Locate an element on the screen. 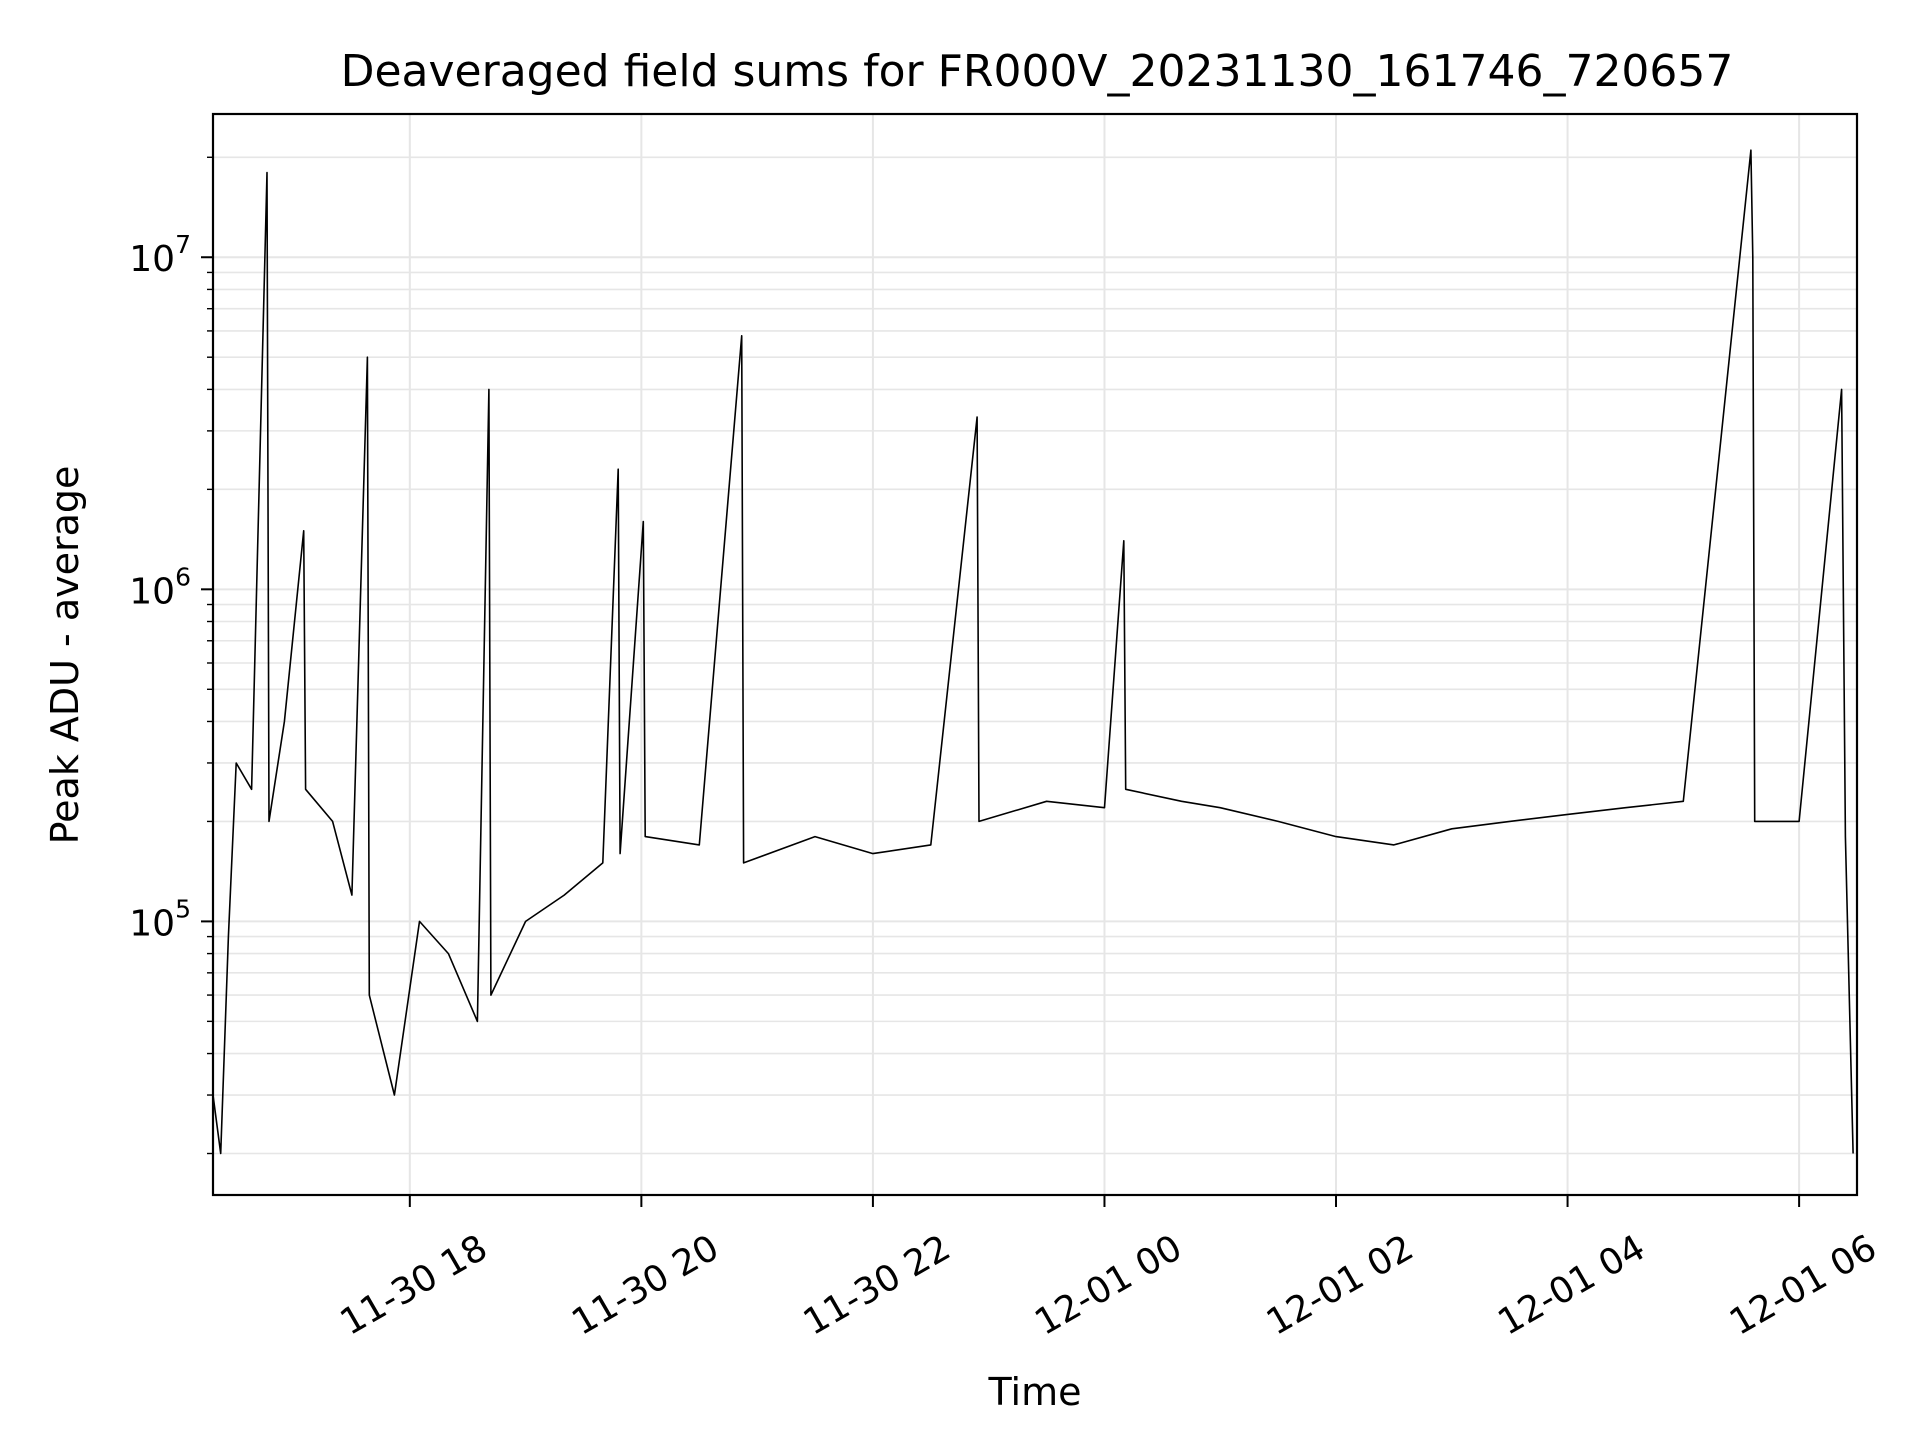  x-tick-label: 12-01 06 is located at coordinates (1803, 1285).